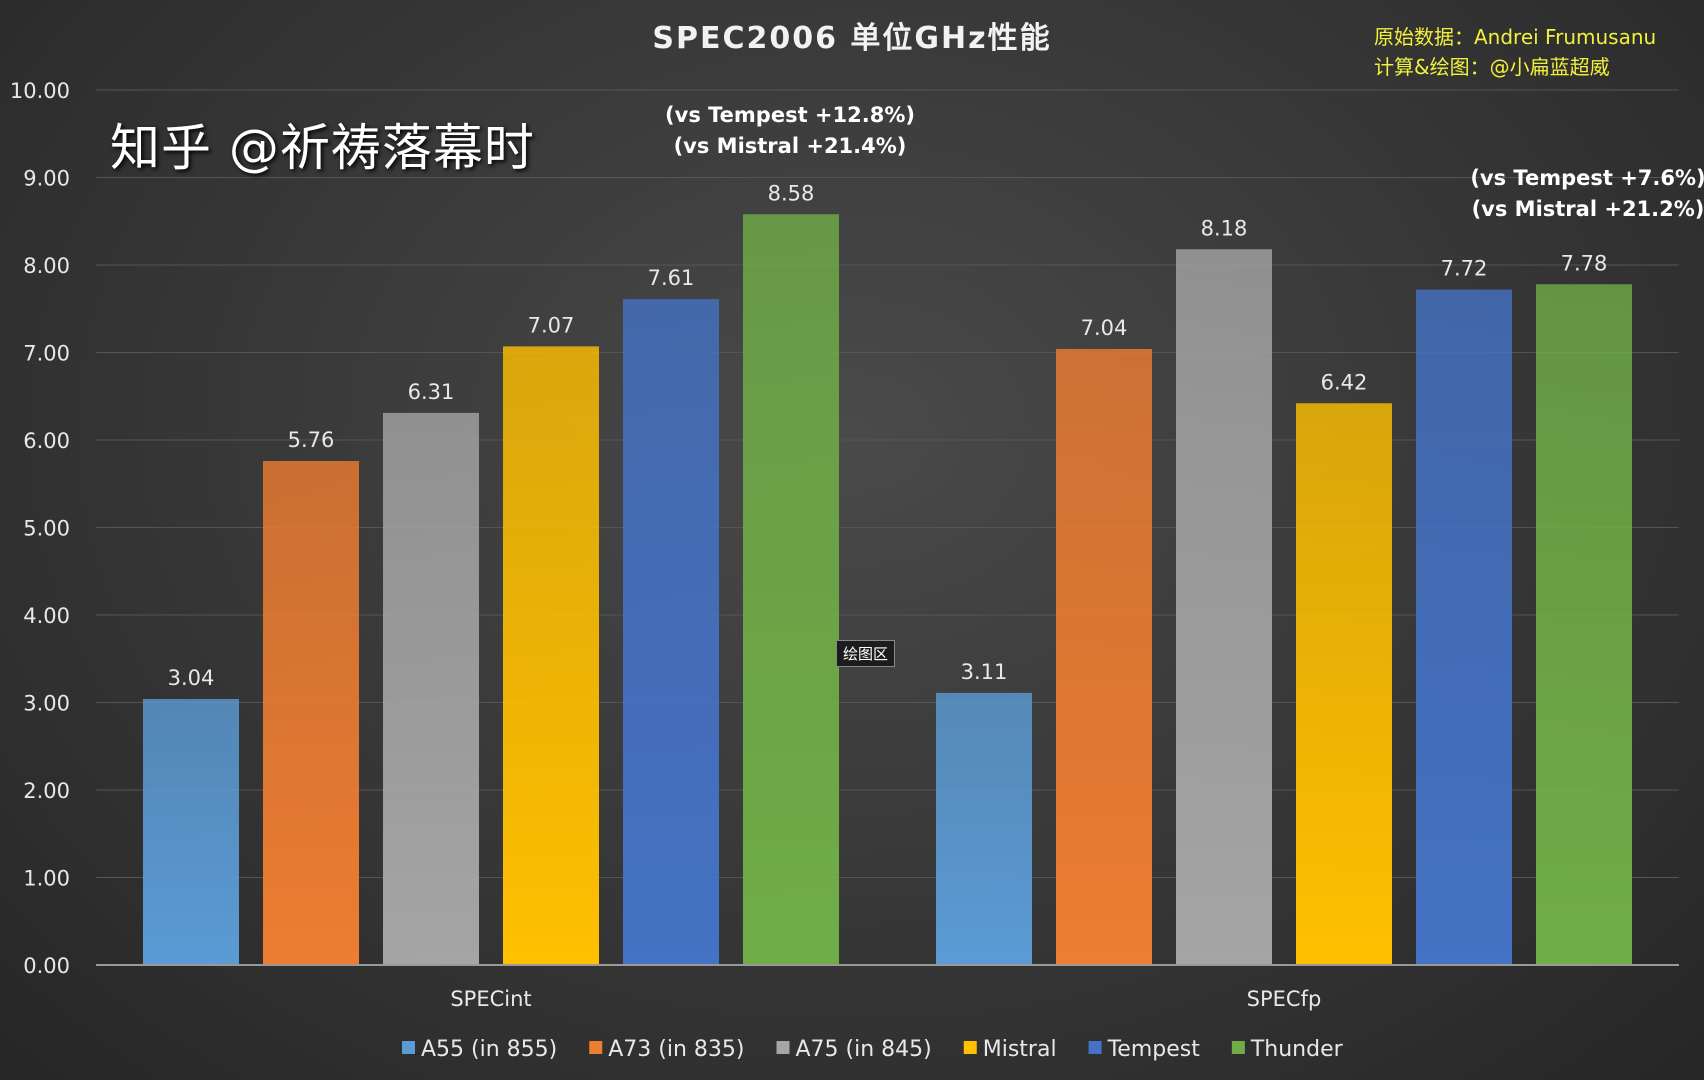 This screenshot has width=1704, height=1080. Describe the element at coordinates (1020, 1049) in the screenshot. I see `legend-label: Mistral` at that location.